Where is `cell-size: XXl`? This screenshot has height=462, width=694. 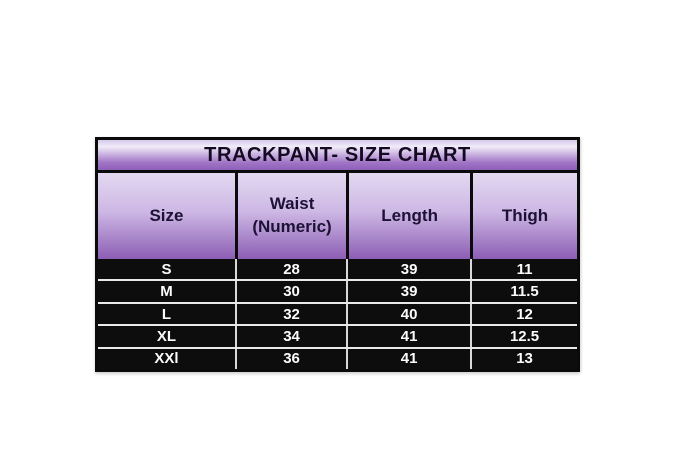
cell-size: XXl is located at coordinates (166, 359).